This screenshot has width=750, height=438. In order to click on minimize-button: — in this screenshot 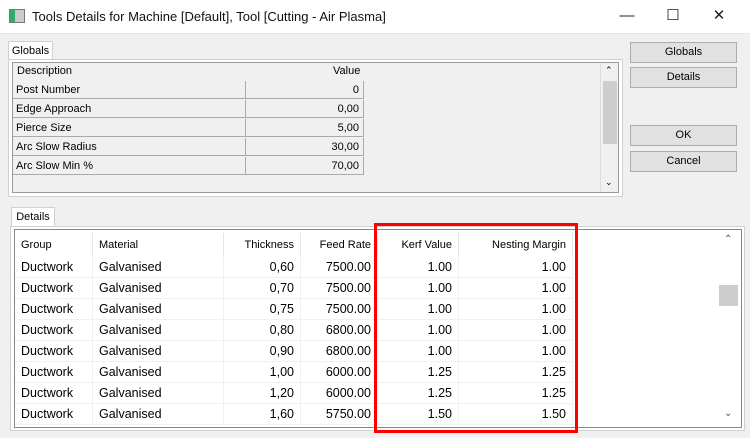, I will do `click(627, 15)`.